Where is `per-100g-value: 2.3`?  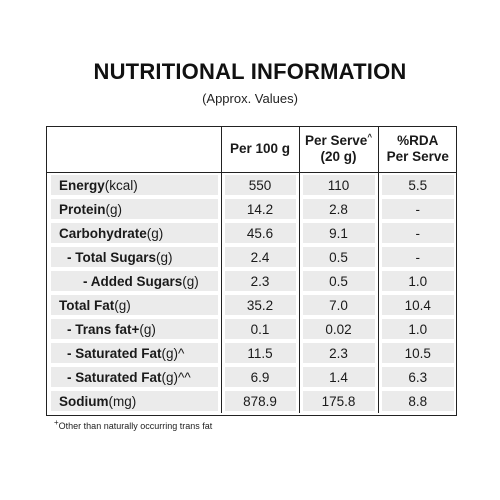 per-100g-value: 2.3 is located at coordinates (260, 281).